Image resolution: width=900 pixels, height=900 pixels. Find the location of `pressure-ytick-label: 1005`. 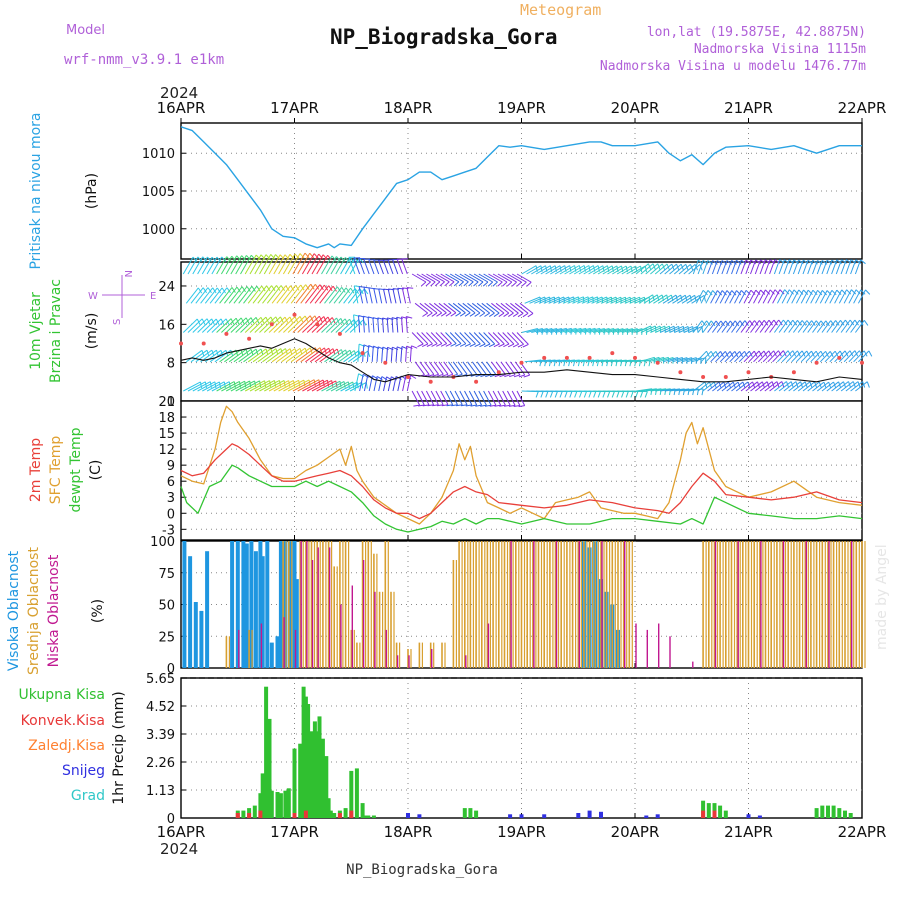

pressure-ytick-label: 1005 is located at coordinates (158, 192).